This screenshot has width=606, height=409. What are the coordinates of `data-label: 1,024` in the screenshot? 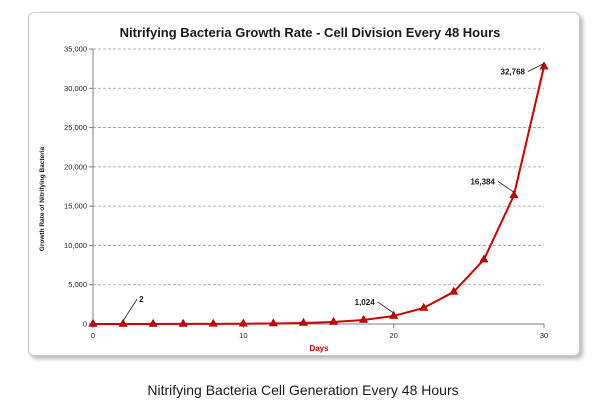 It's located at (365, 302).